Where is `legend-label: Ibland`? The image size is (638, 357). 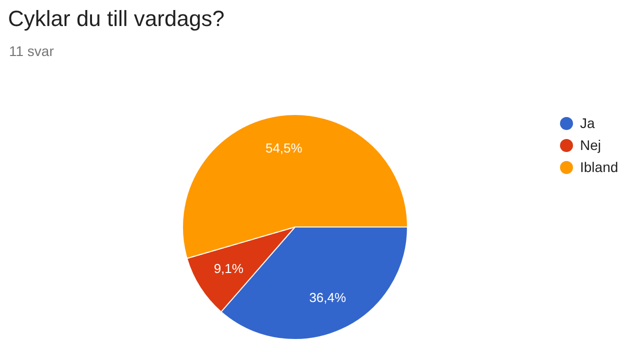 legend-label: Ibland is located at coordinates (599, 167).